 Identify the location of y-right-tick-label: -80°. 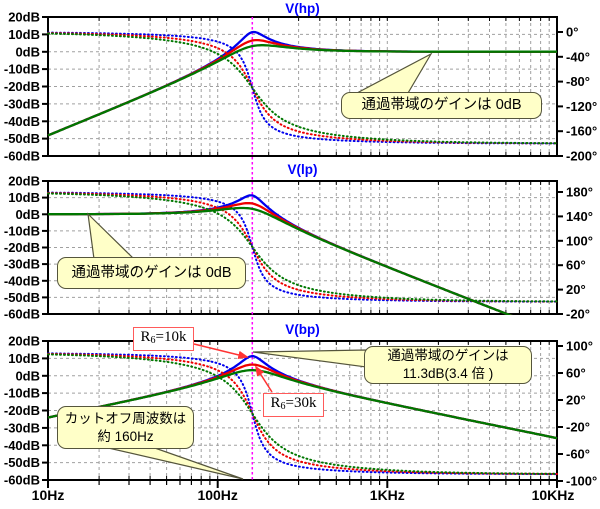
(578, 81).